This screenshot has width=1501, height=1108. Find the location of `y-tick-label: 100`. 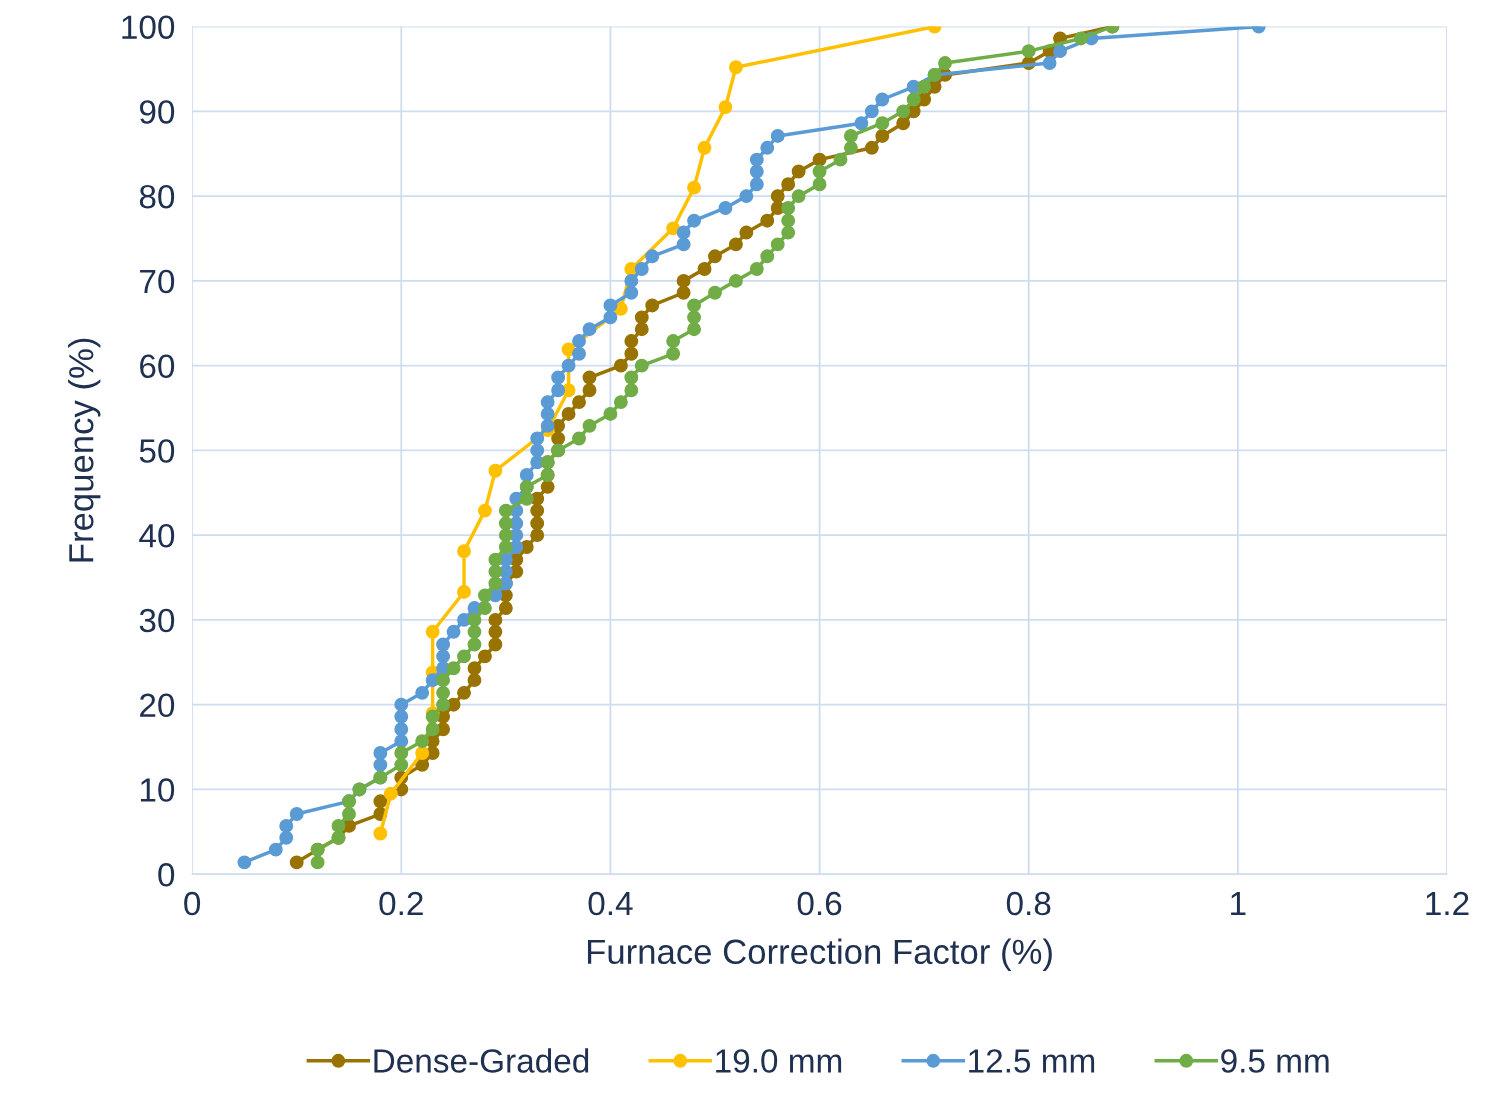

y-tick-label: 100 is located at coordinates (148, 27).